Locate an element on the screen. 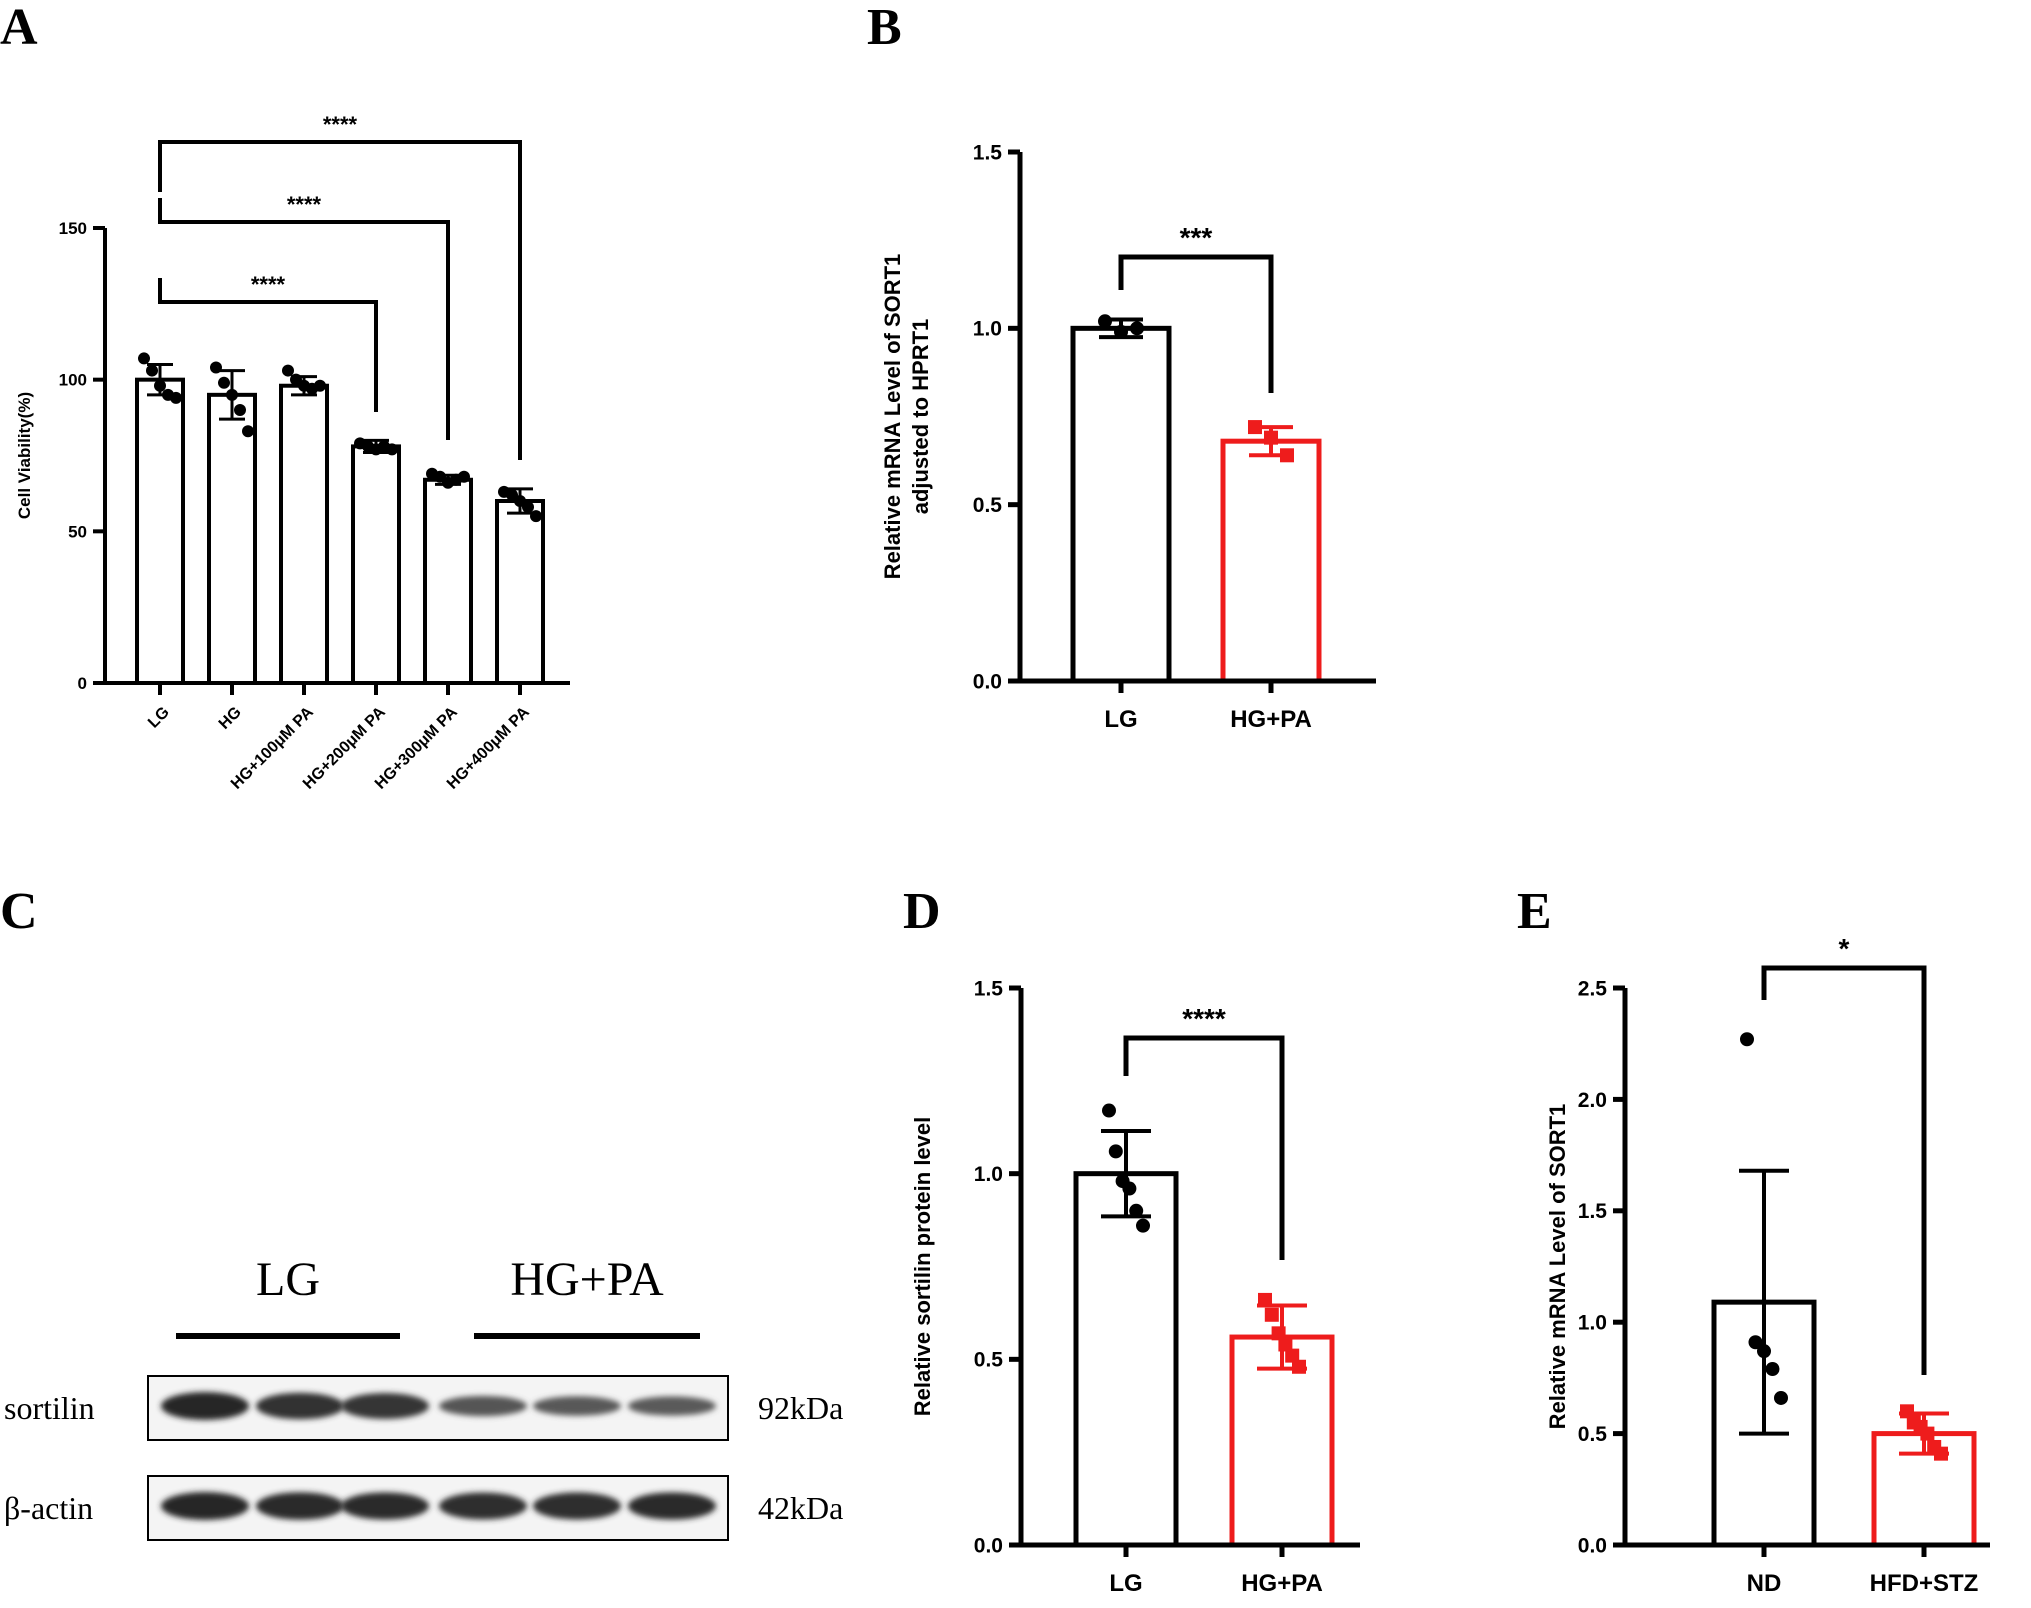 Image resolution: width=2031 pixels, height=1608 pixels. panel-letter-c: C is located at coordinates (19, 911).